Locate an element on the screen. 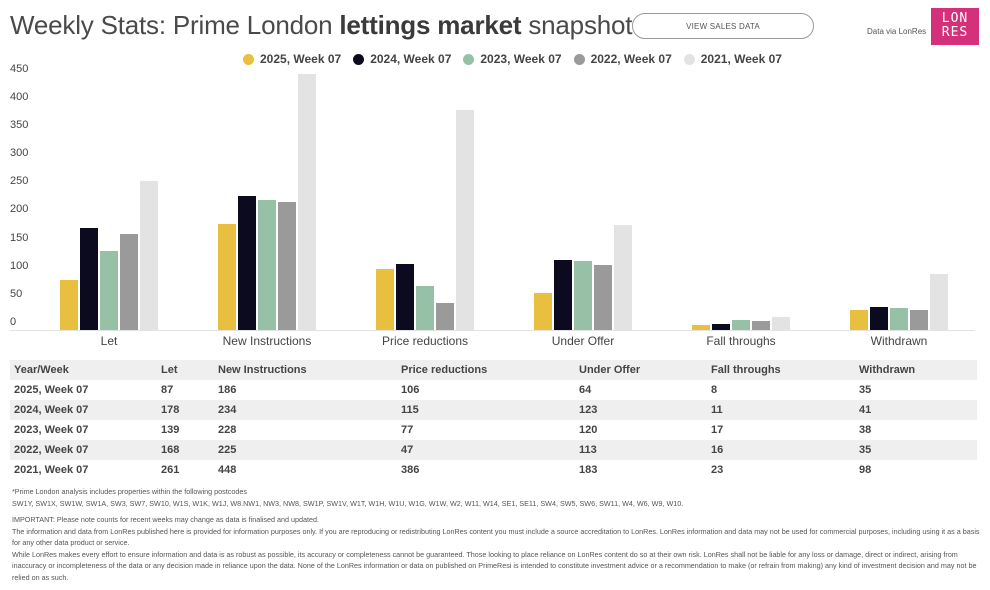 The height and width of the screenshot is (590, 990). y-tick-label: 0 is located at coordinates (13, 322).